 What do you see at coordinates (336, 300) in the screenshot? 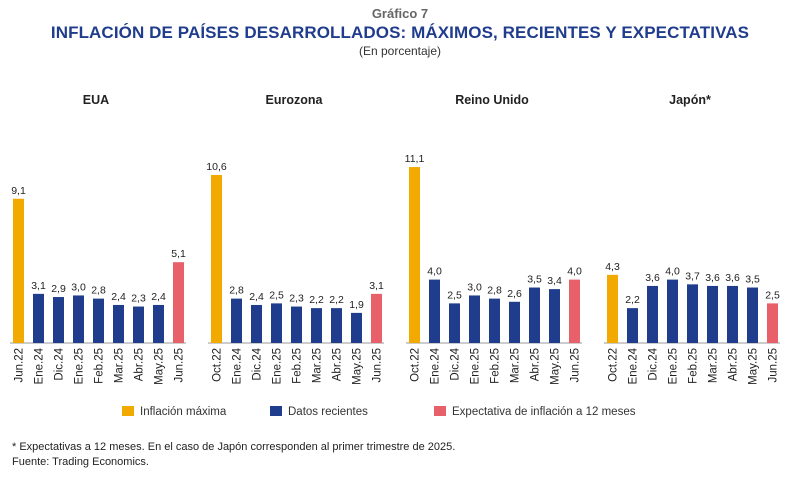
I see `data-label: 2,2` at bounding box center [336, 300].